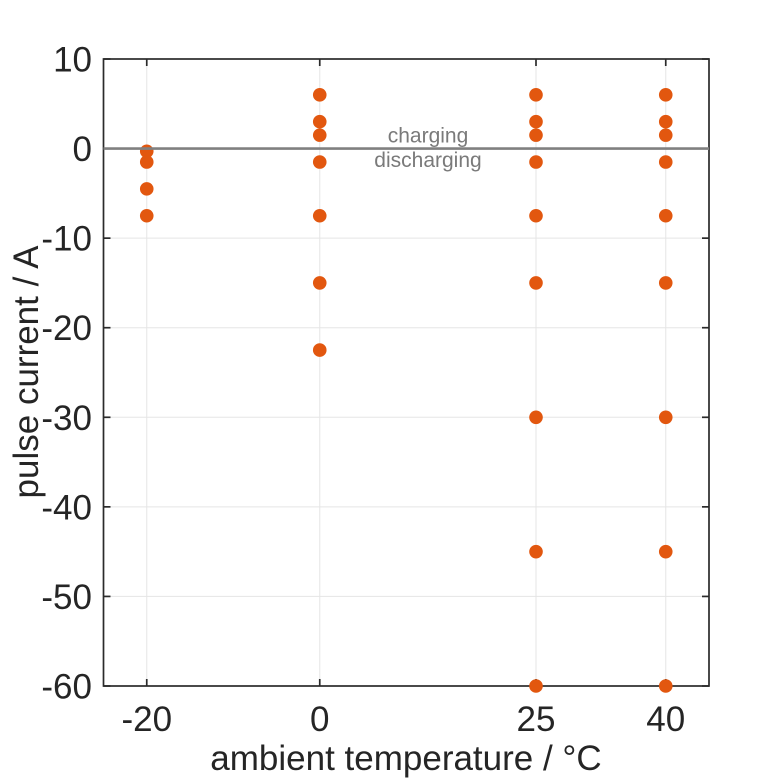 The image size is (781, 781). Describe the element at coordinates (405, 758) in the screenshot. I see `x-axis-label: ambient temperature / °C` at that location.